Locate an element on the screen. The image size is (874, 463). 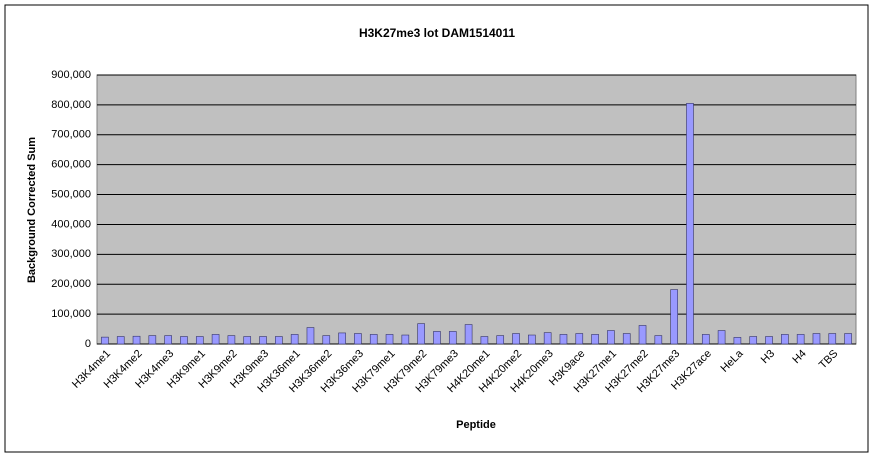
y-tick-label: 900,000 is located at coordinates (71, 75).